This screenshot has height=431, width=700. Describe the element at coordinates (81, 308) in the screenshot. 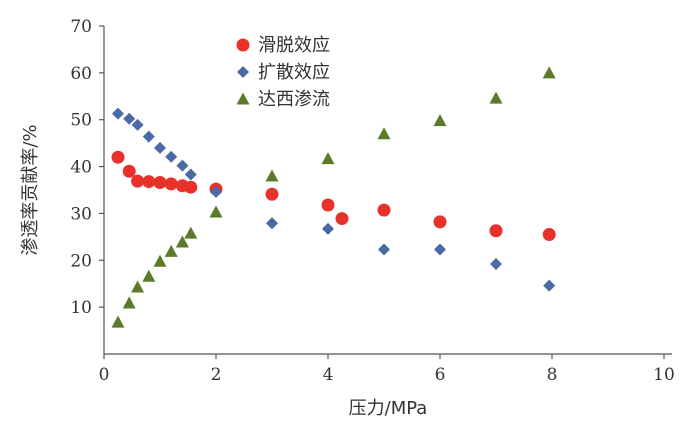

I see `y-tick-label: 10` at that location.